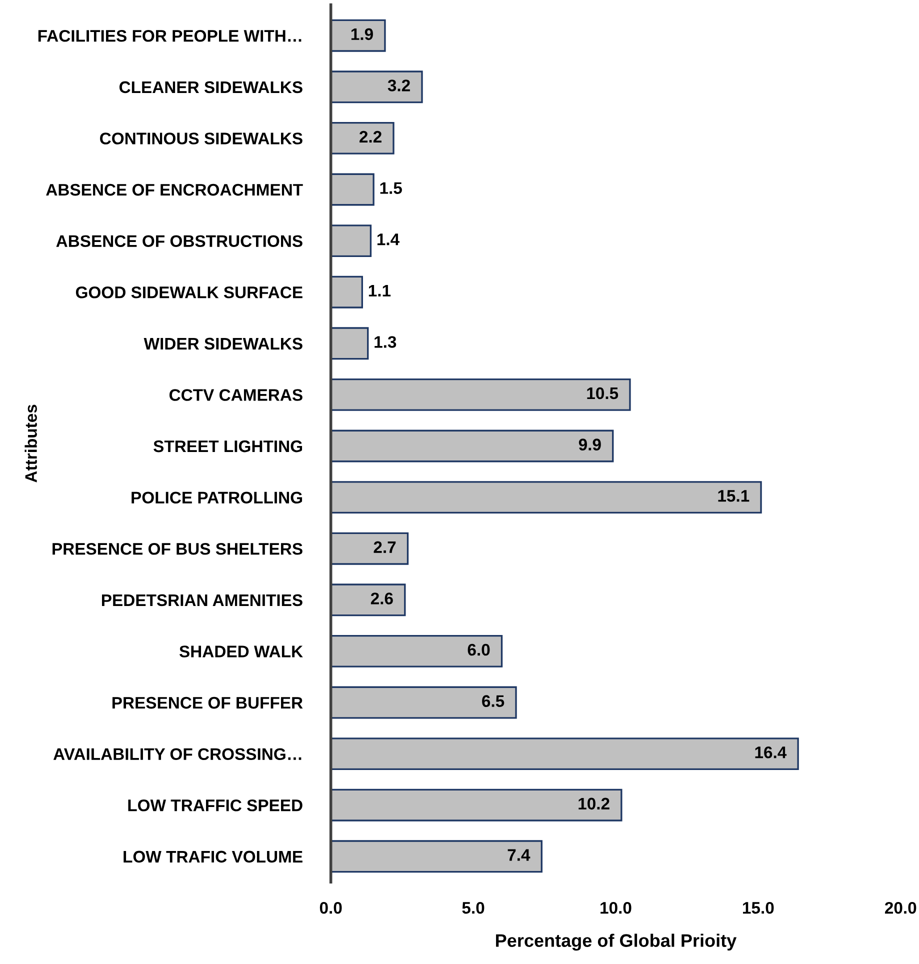 This screenshot has width=919, height=964. I want to click on y-axis-title: Attributes, so click(30, 443).